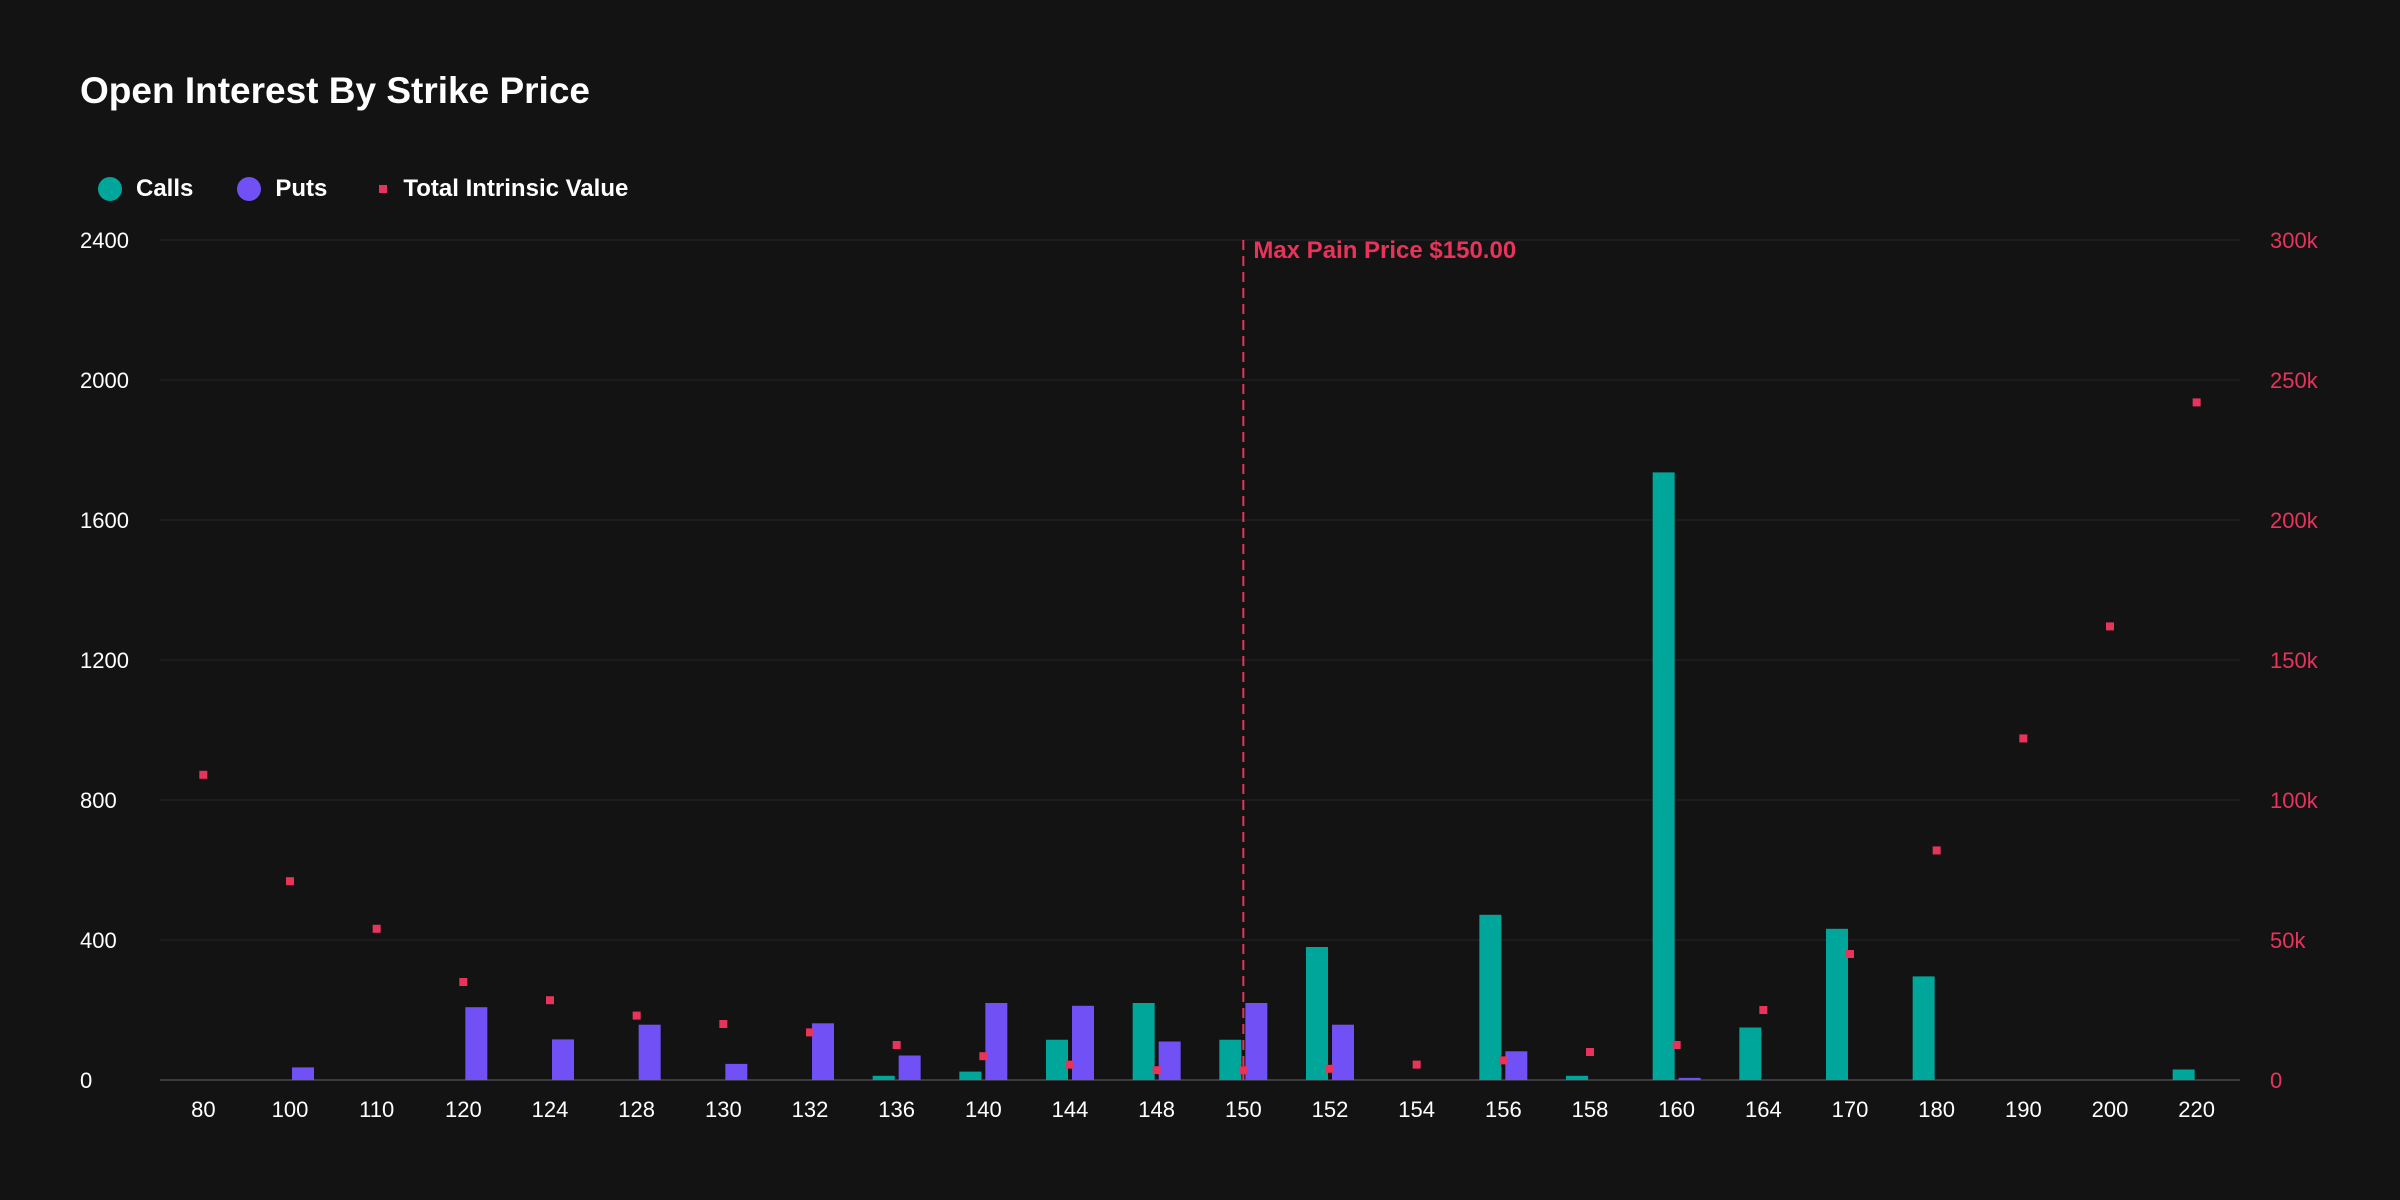  I want to click on x-tick-label: 120, so click(463, 1109).